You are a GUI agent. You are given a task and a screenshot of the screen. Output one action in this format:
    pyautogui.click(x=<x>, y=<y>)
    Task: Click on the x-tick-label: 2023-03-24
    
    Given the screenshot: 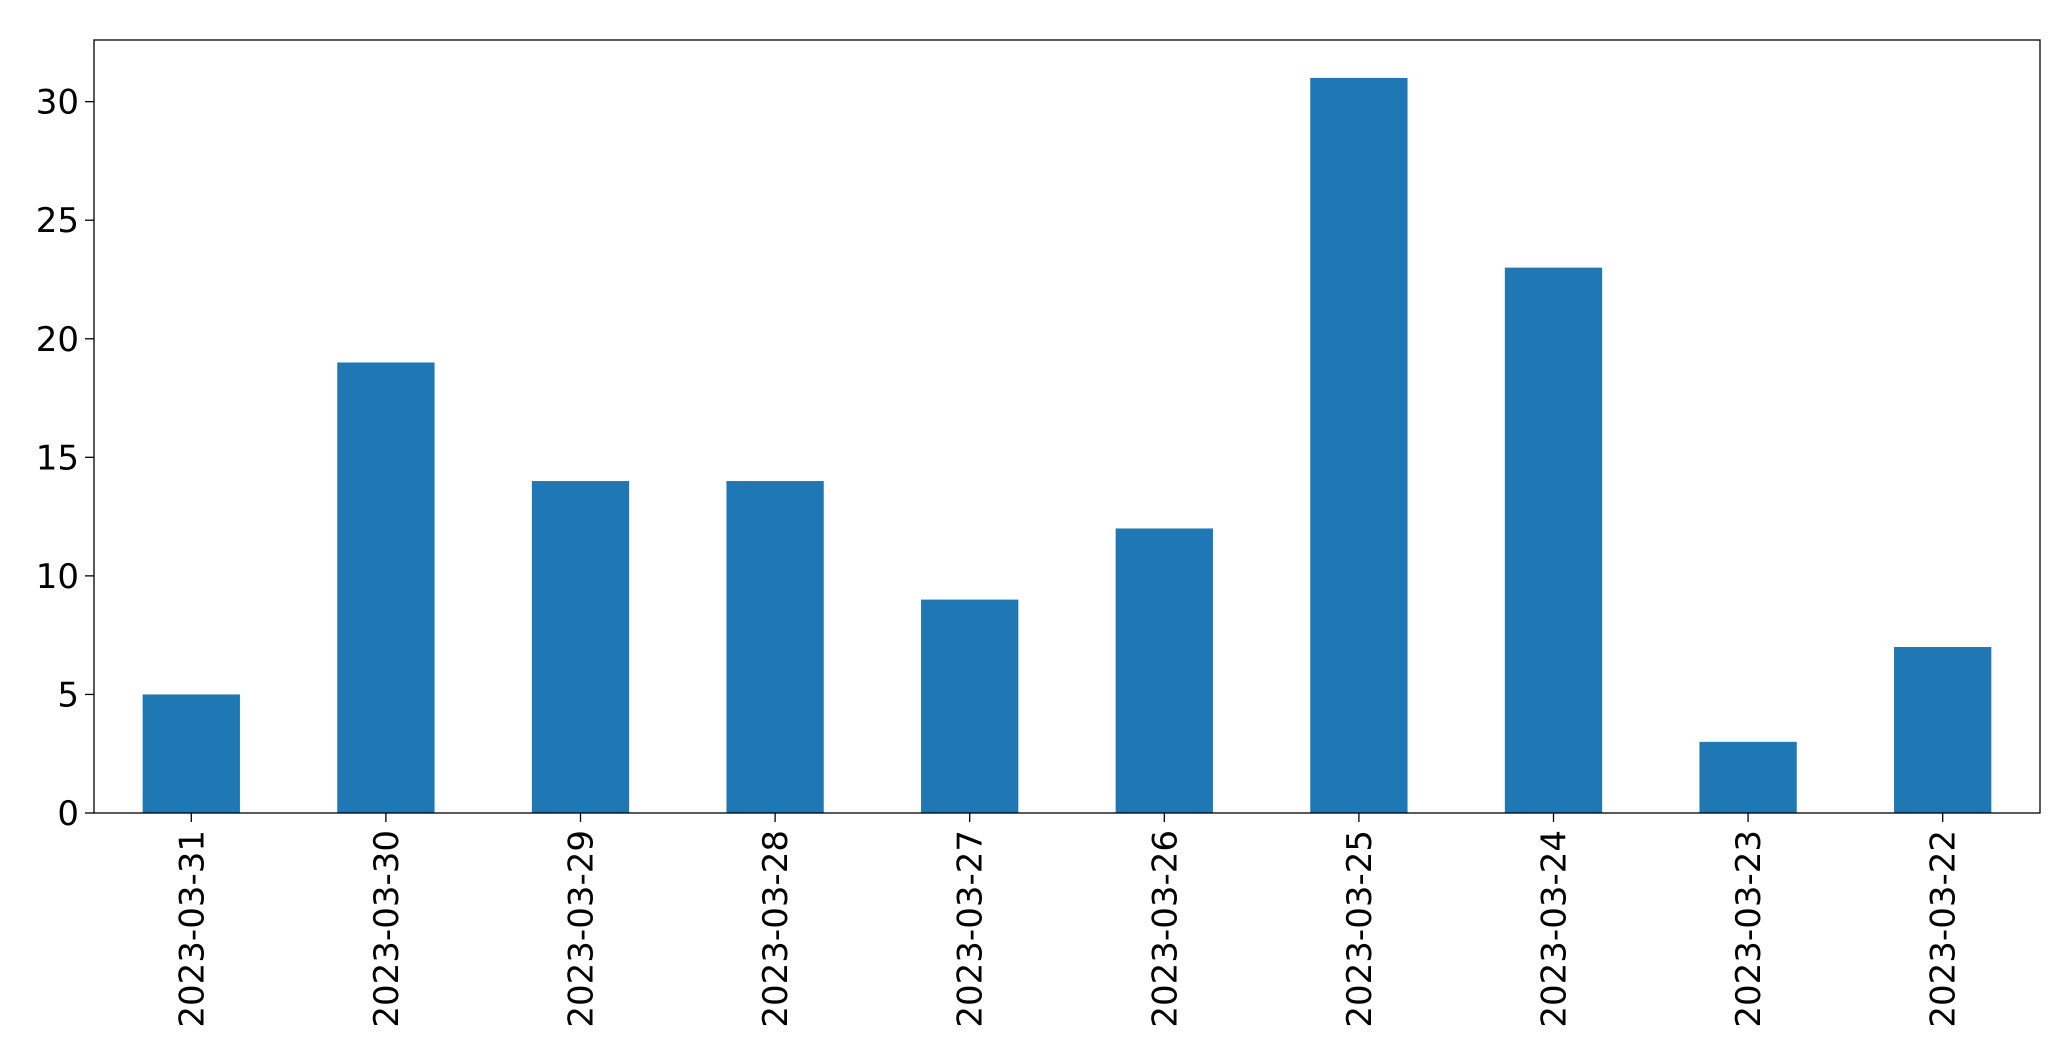 What is the action you would take?
    pyautogui.click(x=1555, y=929)
    